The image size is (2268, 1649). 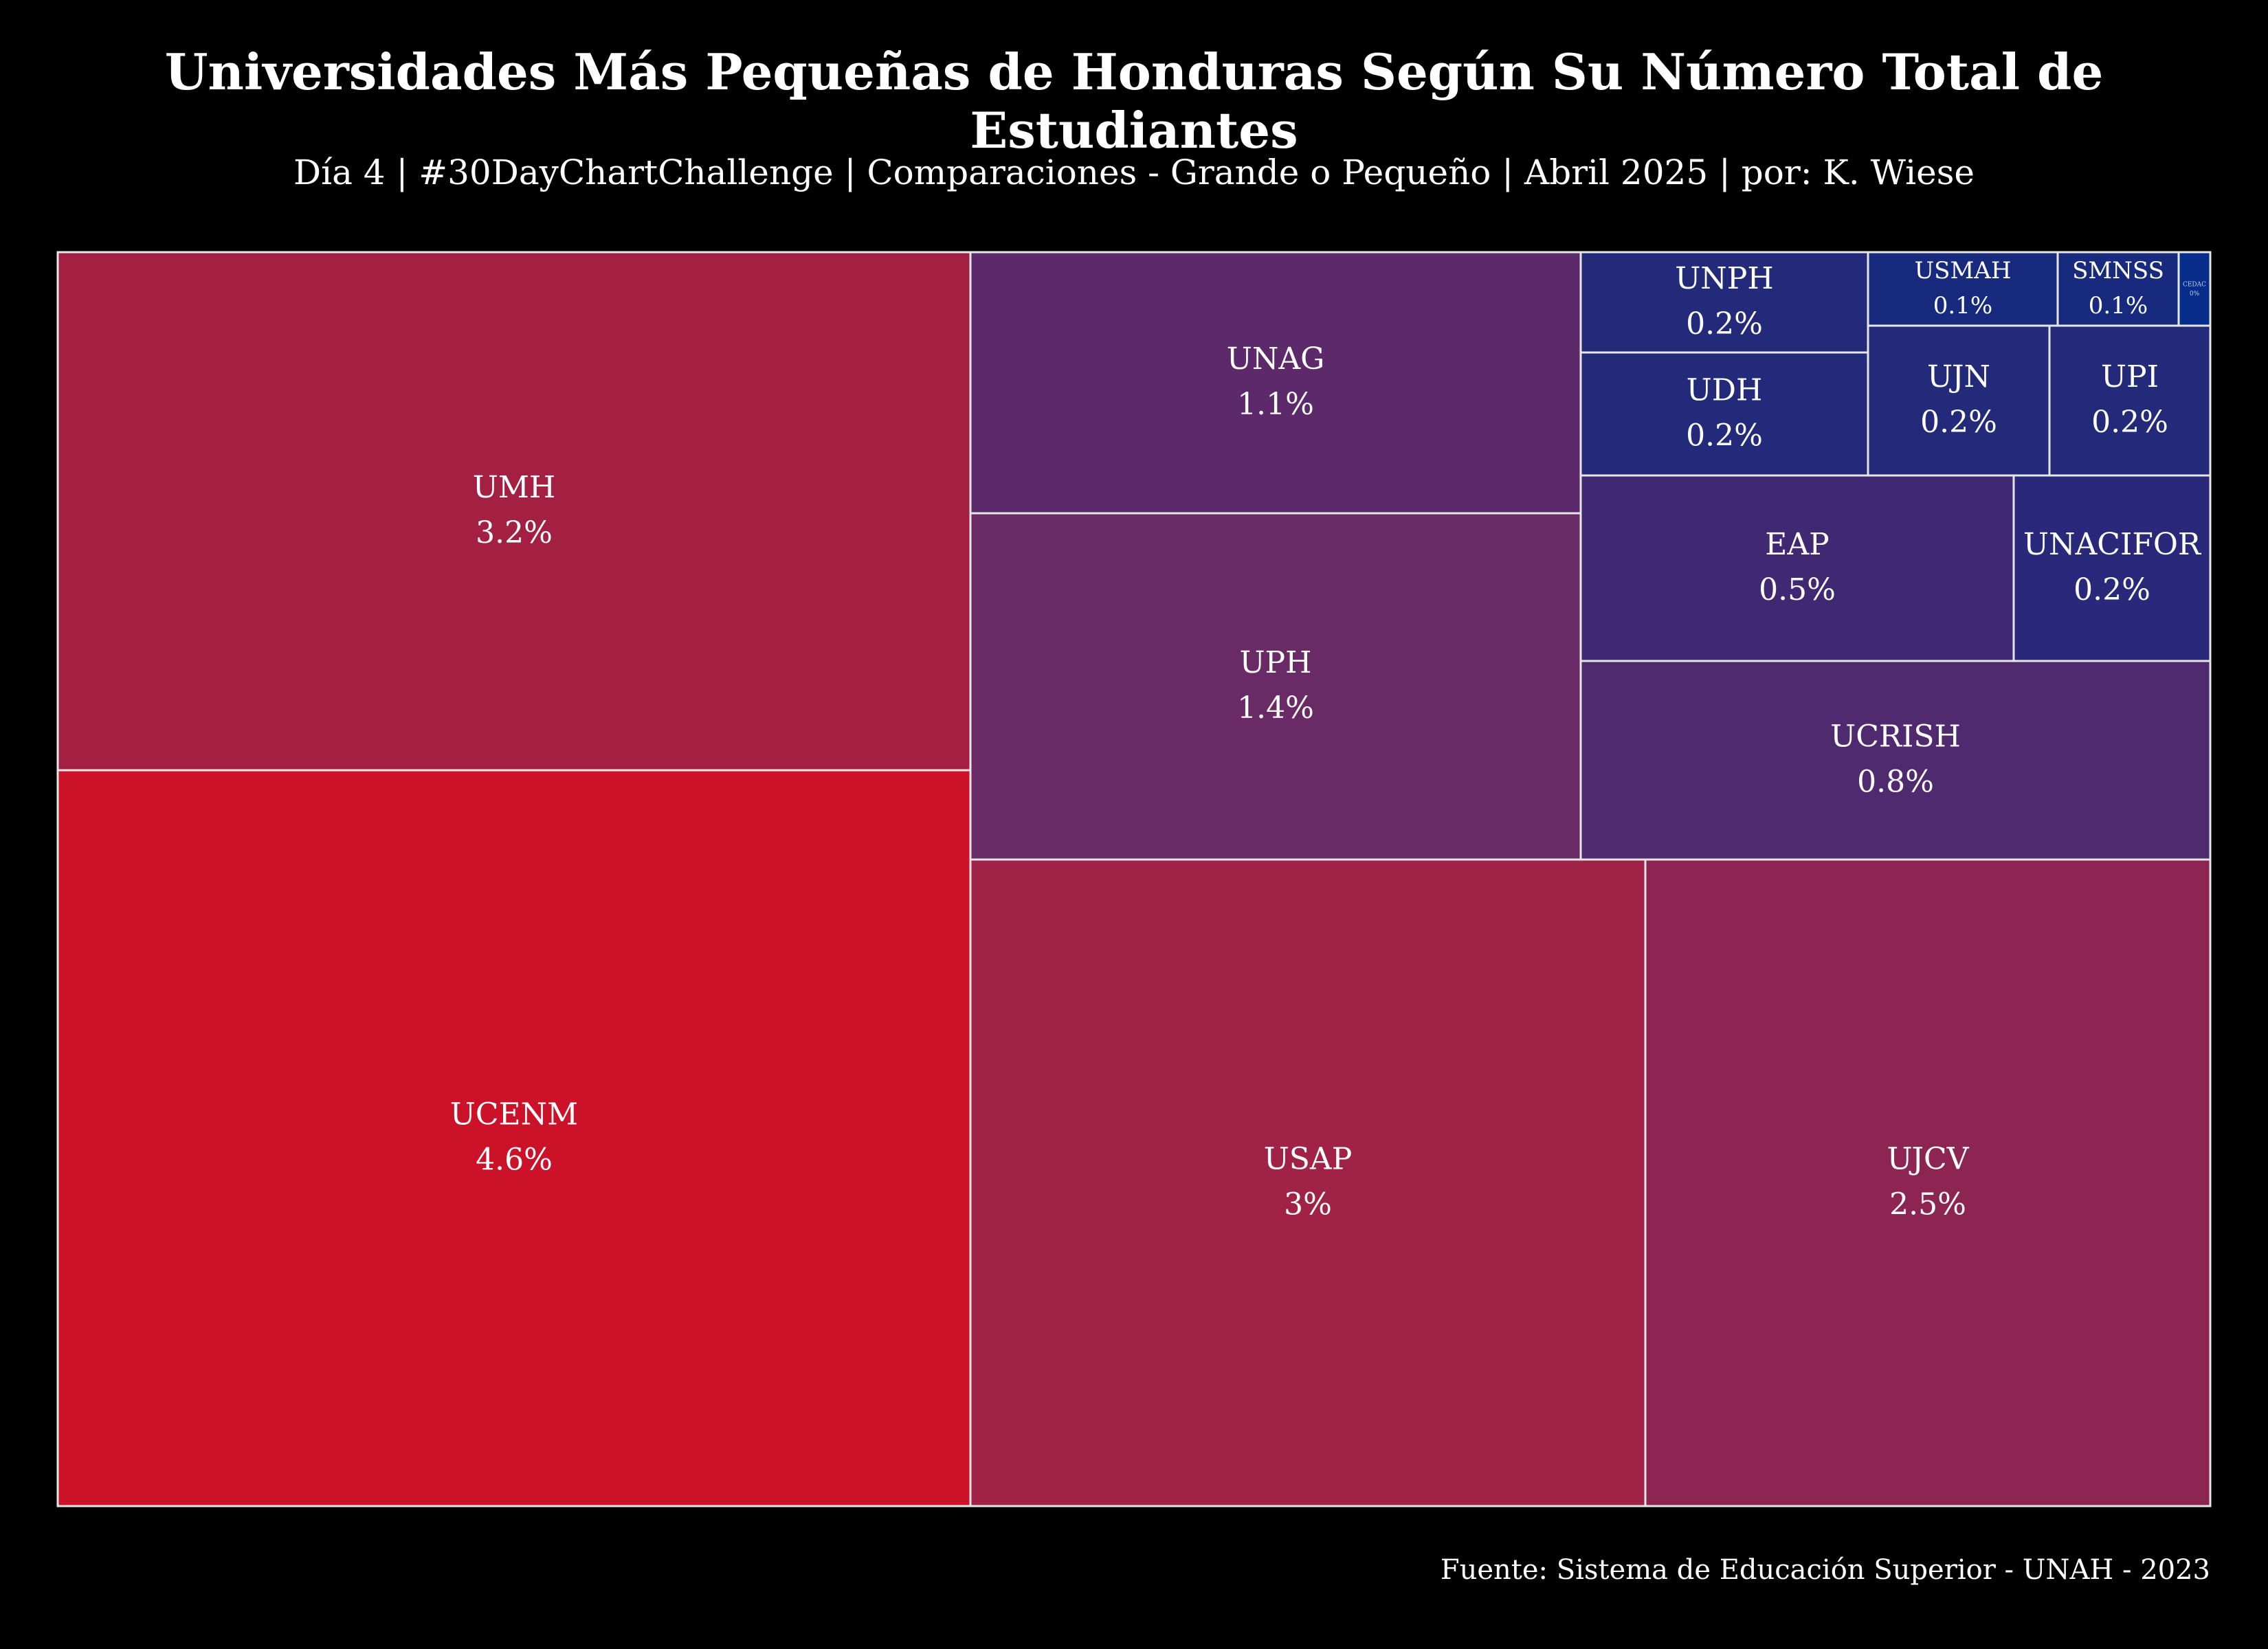 I want to click on tile-value-label: 1.1%, so click(x=1275, y=405).